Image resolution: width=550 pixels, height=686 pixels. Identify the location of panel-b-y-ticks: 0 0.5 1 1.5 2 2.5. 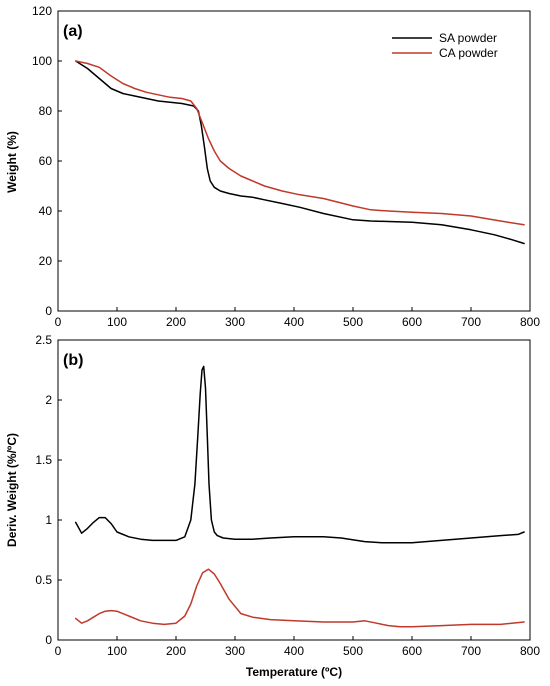
(48, 490).